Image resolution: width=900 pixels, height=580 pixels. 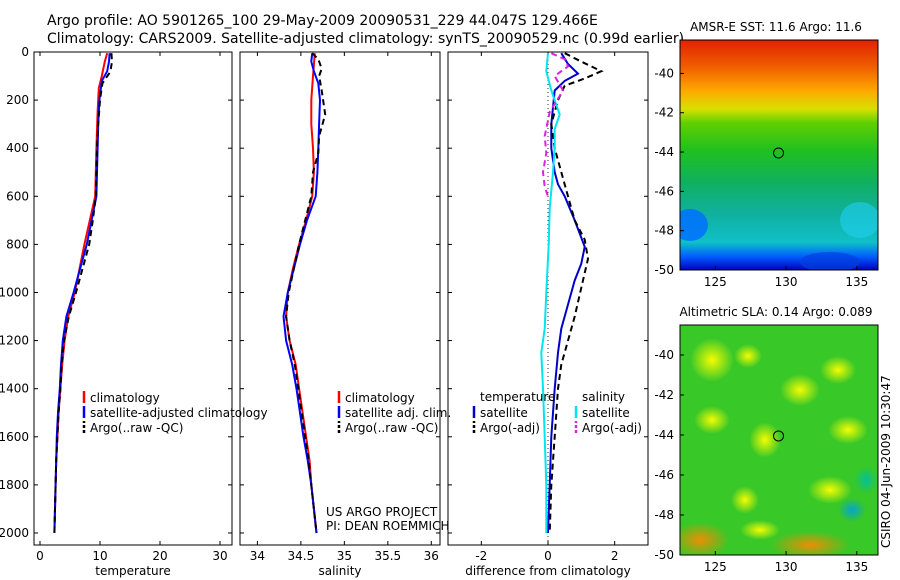 What do you see at coordinates (14, 341) in the screenshot?
I see `y-tick-label: 1200` at bounding box center [14, 341].